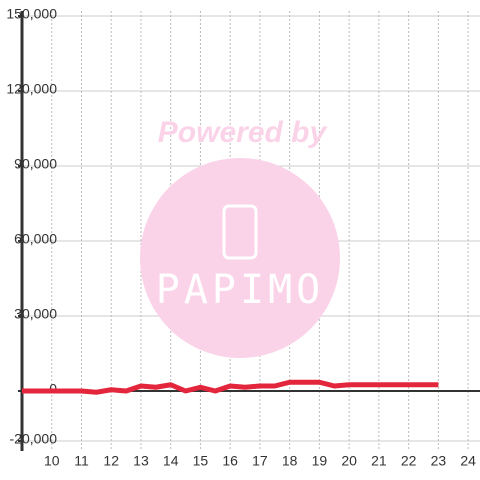  I want to click on x-tick-label: 14, so click(171, 461).